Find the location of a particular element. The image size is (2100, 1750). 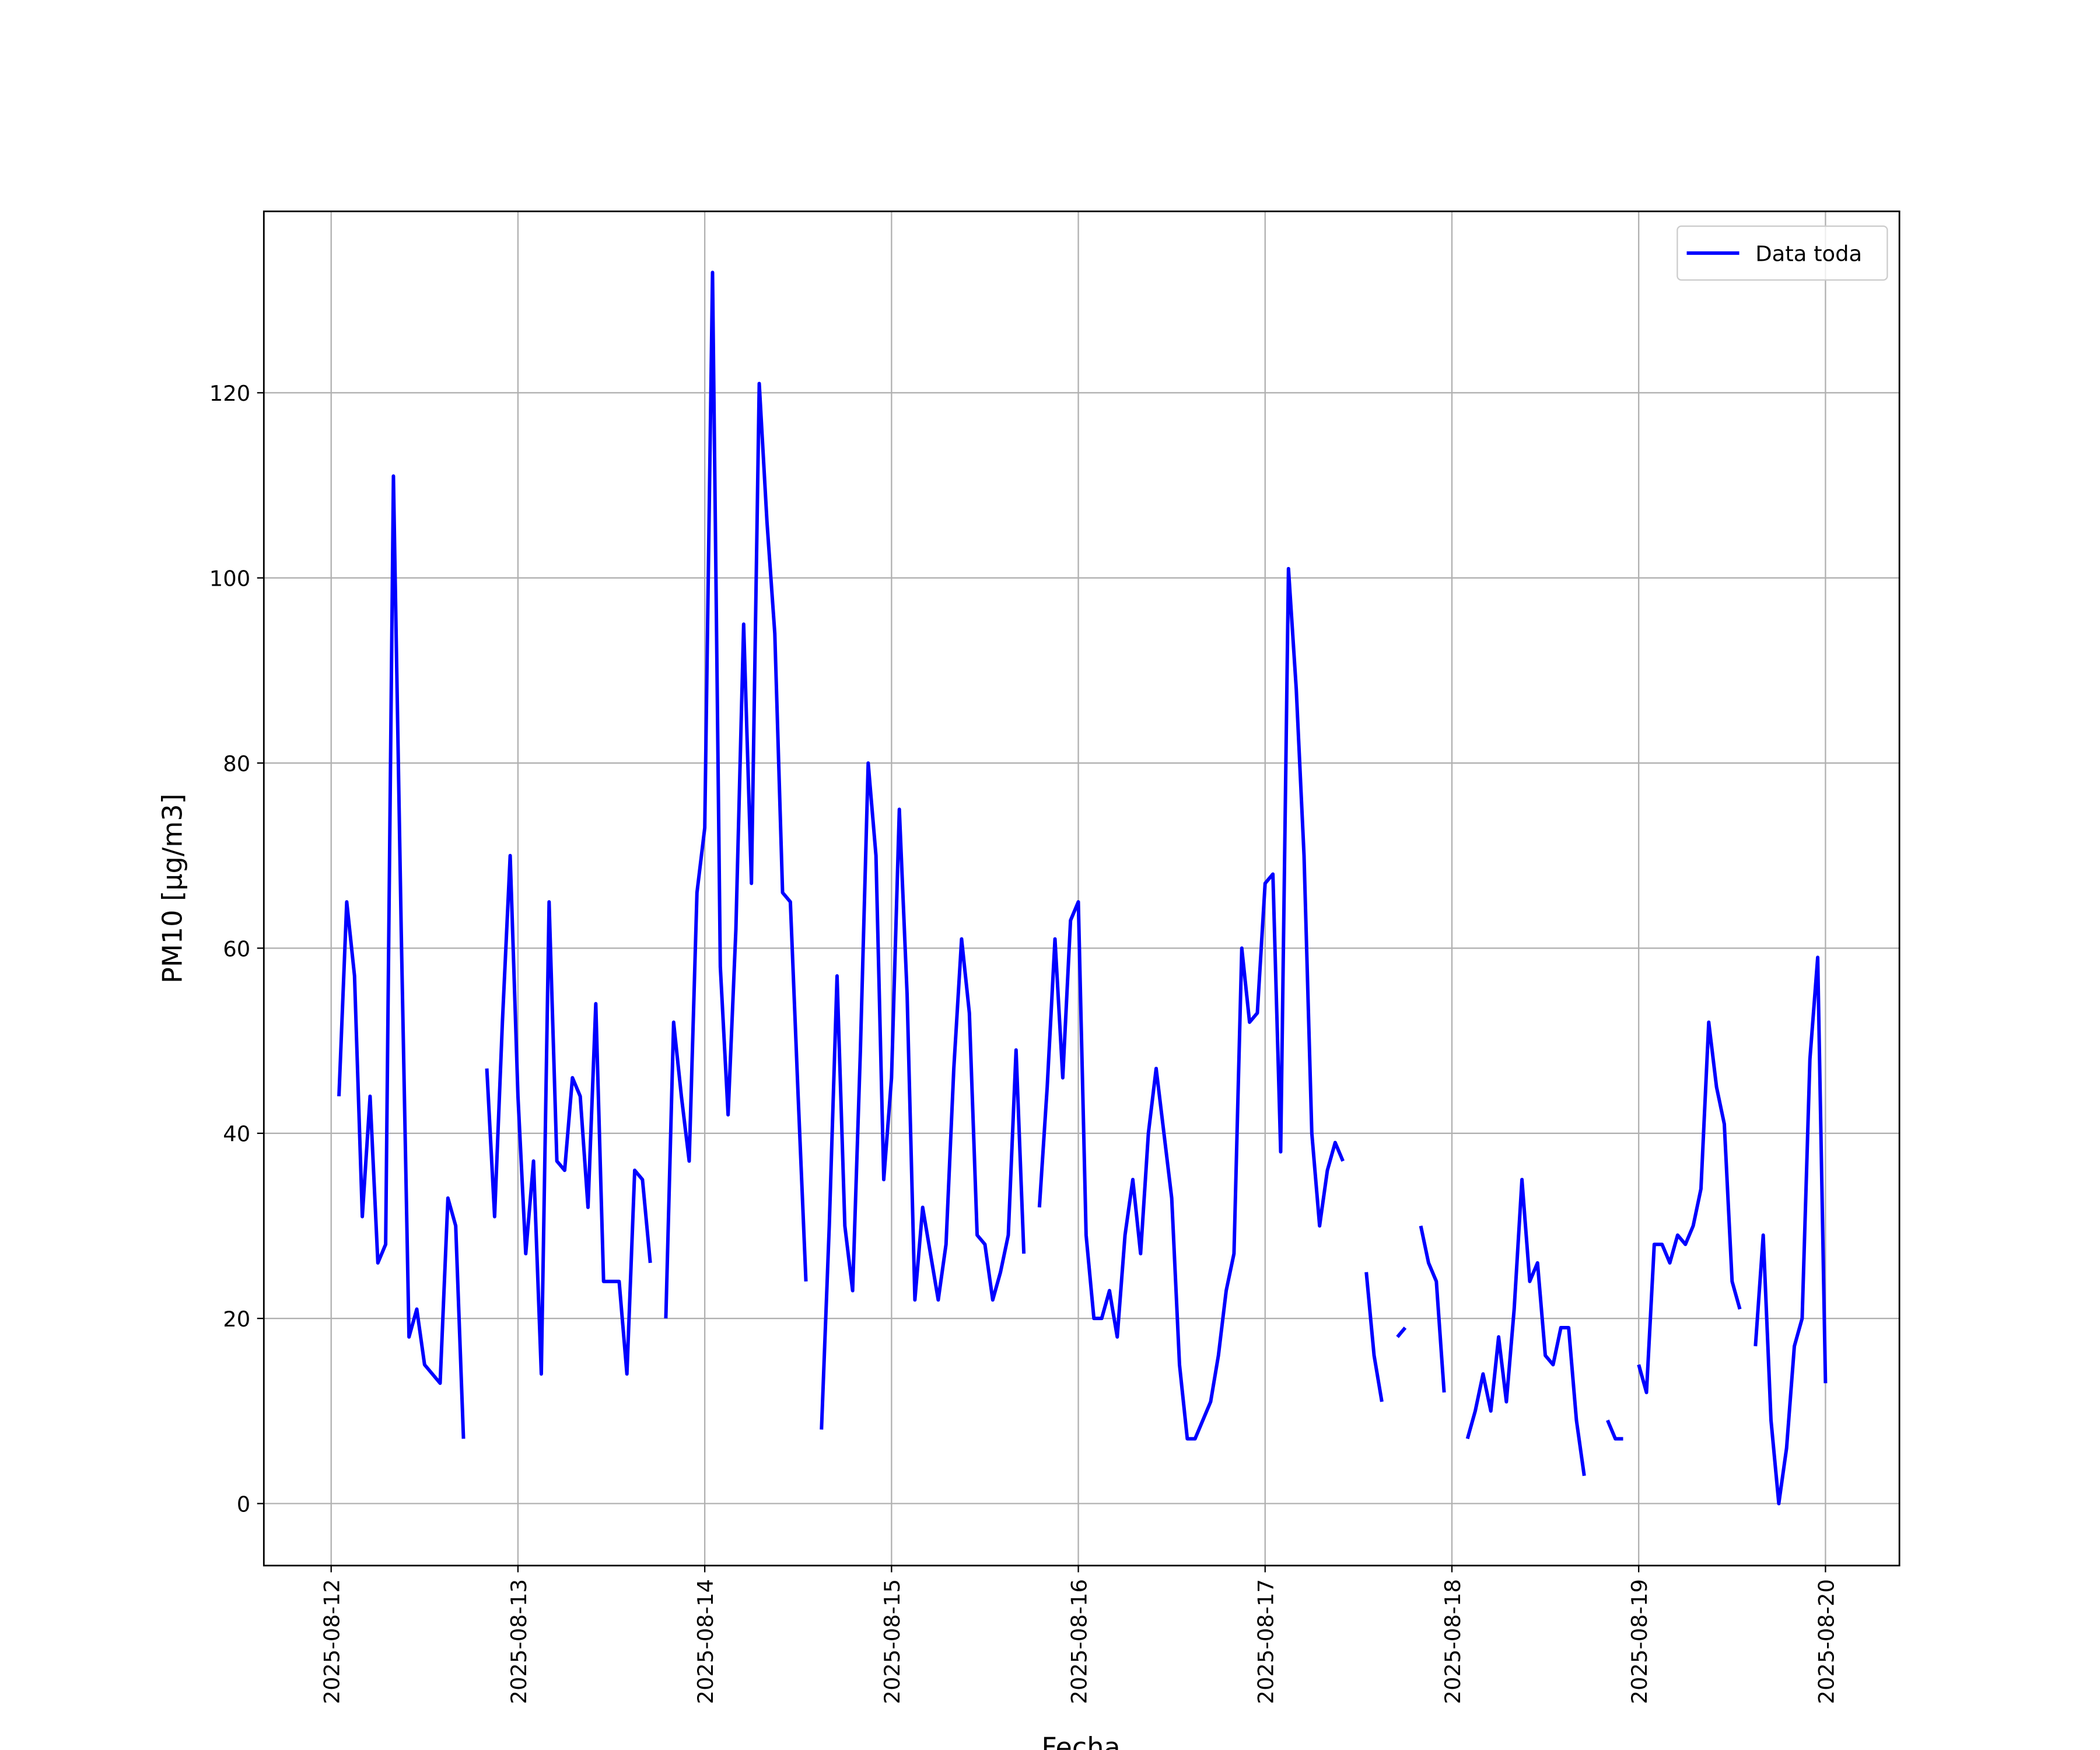

x-tick-label: 2025-08-12 is located at coordinates (332, 1641).